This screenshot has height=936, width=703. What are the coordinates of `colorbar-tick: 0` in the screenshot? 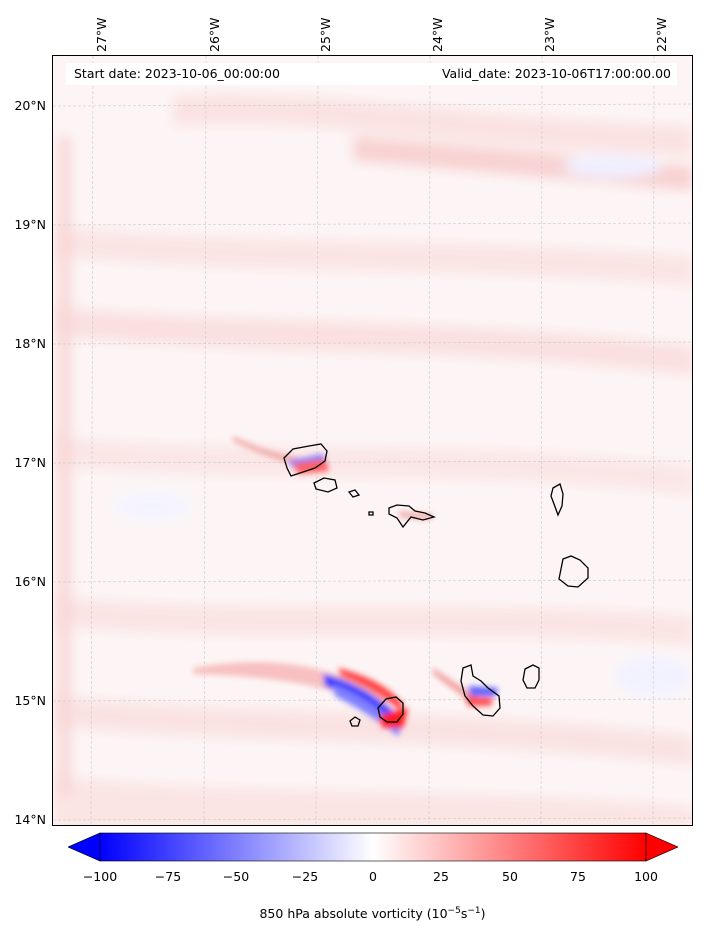 It's located at (373, 876).